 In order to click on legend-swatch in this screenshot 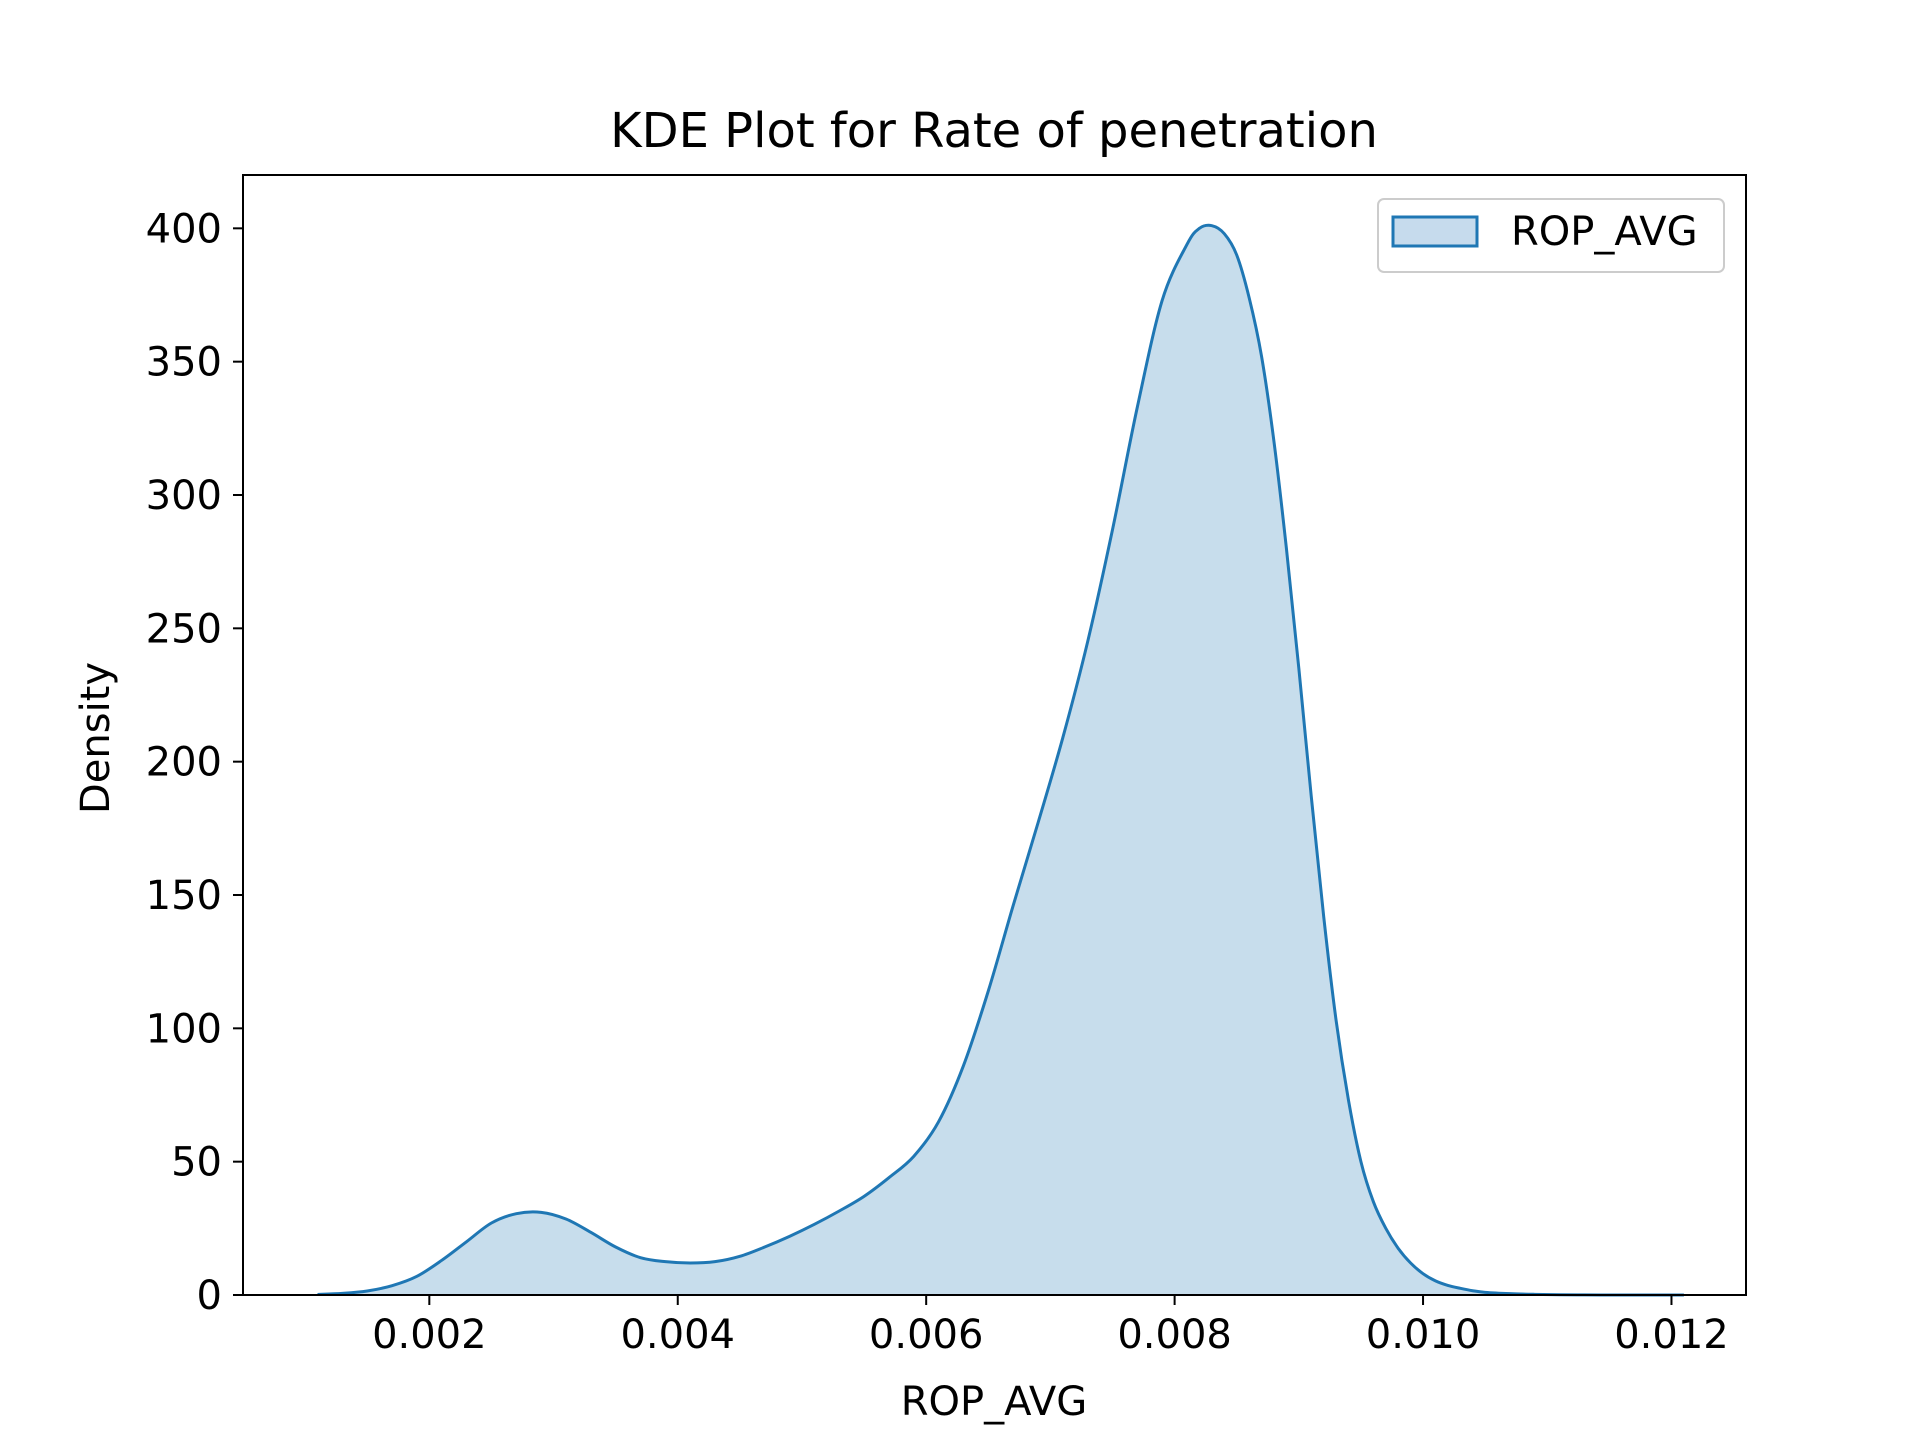, I will do `click(1435, 231)`.